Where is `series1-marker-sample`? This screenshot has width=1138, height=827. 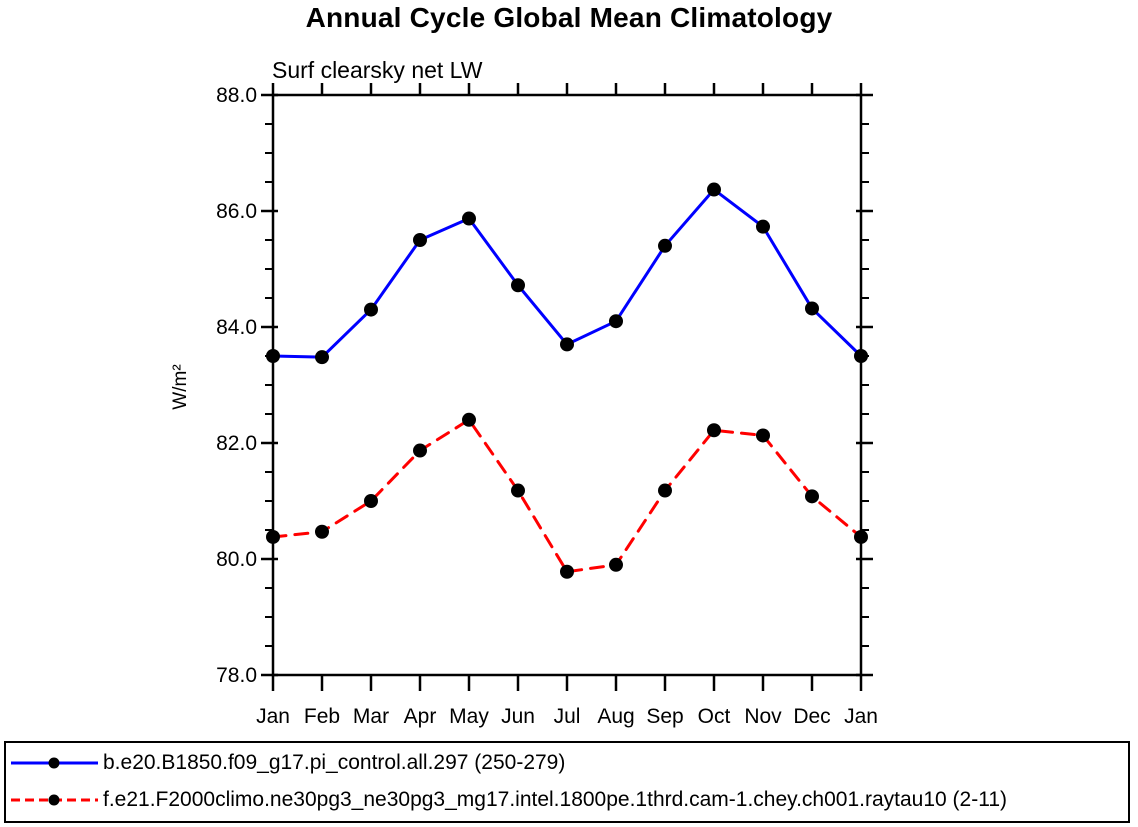 series1-marker-sample is located at coordinates (54, 763).